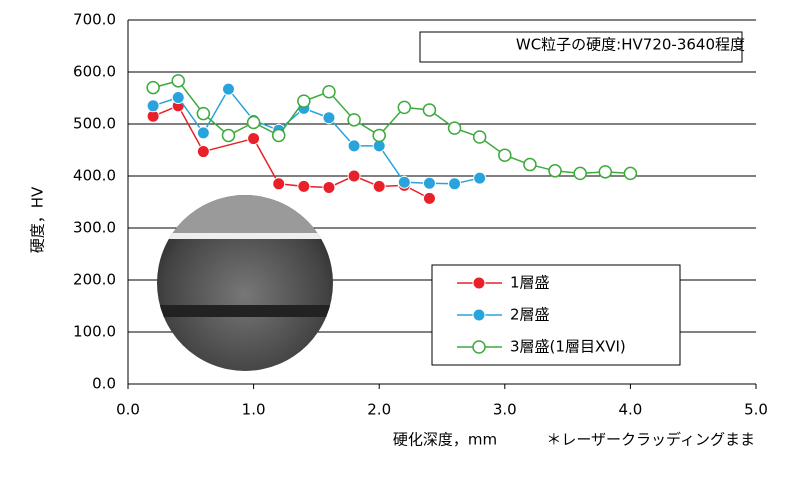 The height and width of the screenshot is (479, 795). Describe the element at coordinates (445, 440) in the screenshot. I see `x-axis-label: 硬化深度，mm` at that location.